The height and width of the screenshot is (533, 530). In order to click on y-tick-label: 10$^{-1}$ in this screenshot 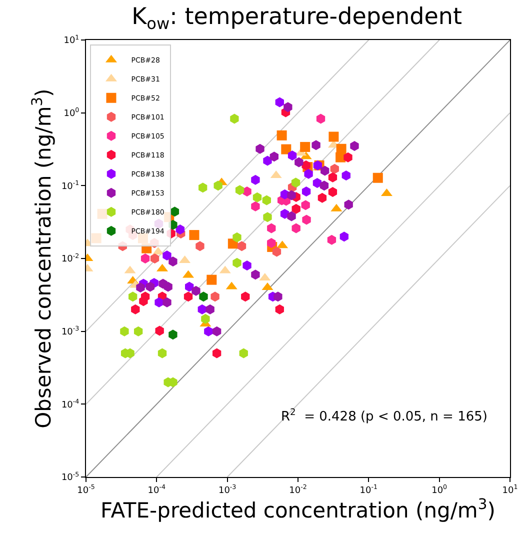, I will do `click(70, 186)`.